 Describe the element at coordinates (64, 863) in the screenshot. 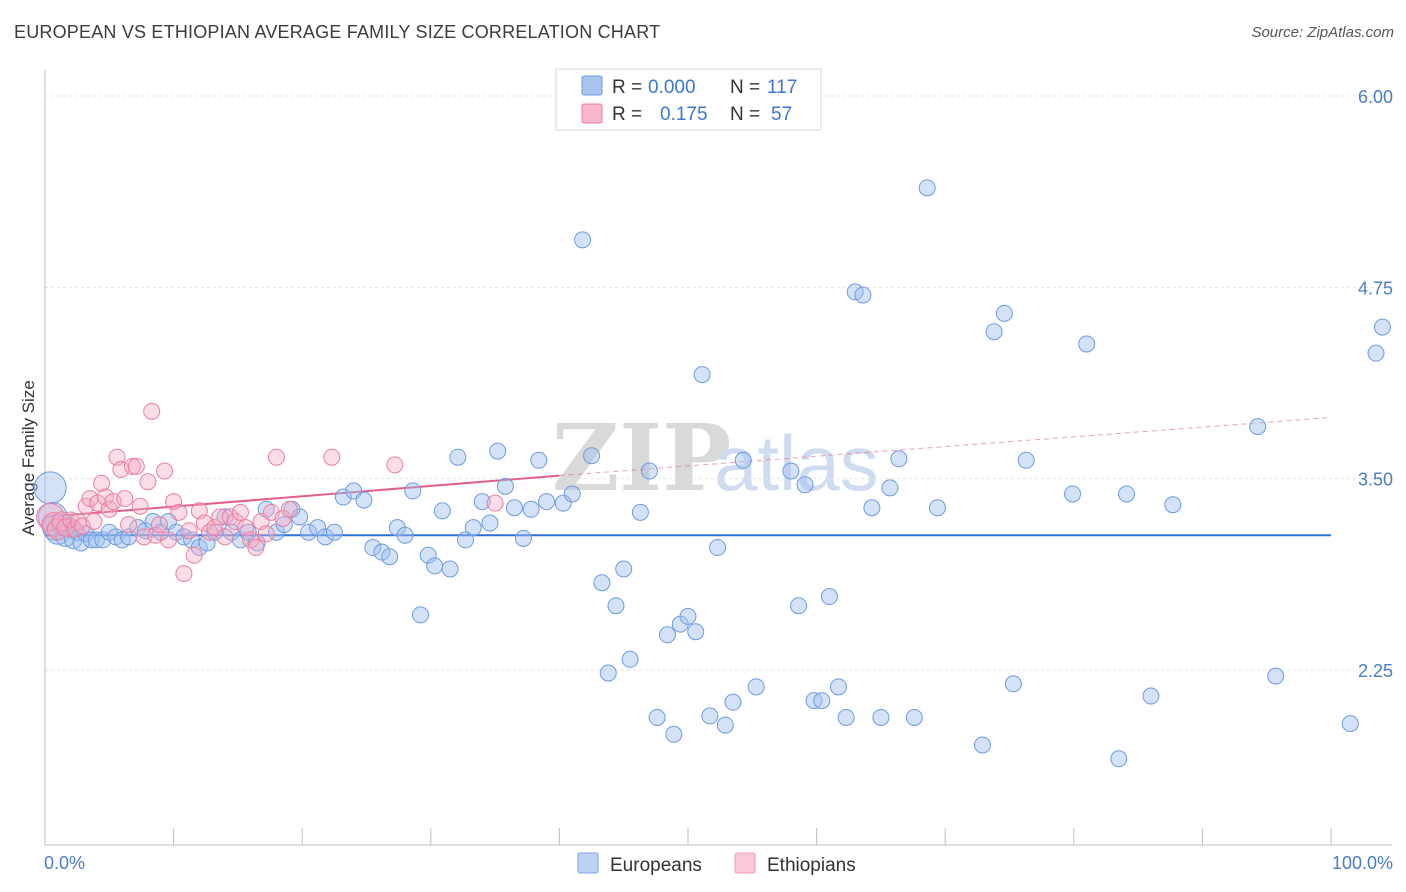

I see `x-tick-label-min: 0.0%` at that location.